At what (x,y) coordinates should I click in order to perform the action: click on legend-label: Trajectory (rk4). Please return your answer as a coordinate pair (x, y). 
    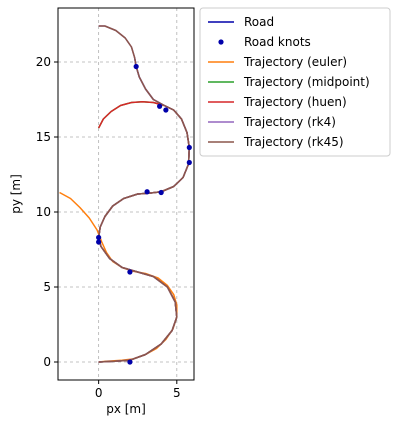
    Looking at the image, I should click on (289, 122).